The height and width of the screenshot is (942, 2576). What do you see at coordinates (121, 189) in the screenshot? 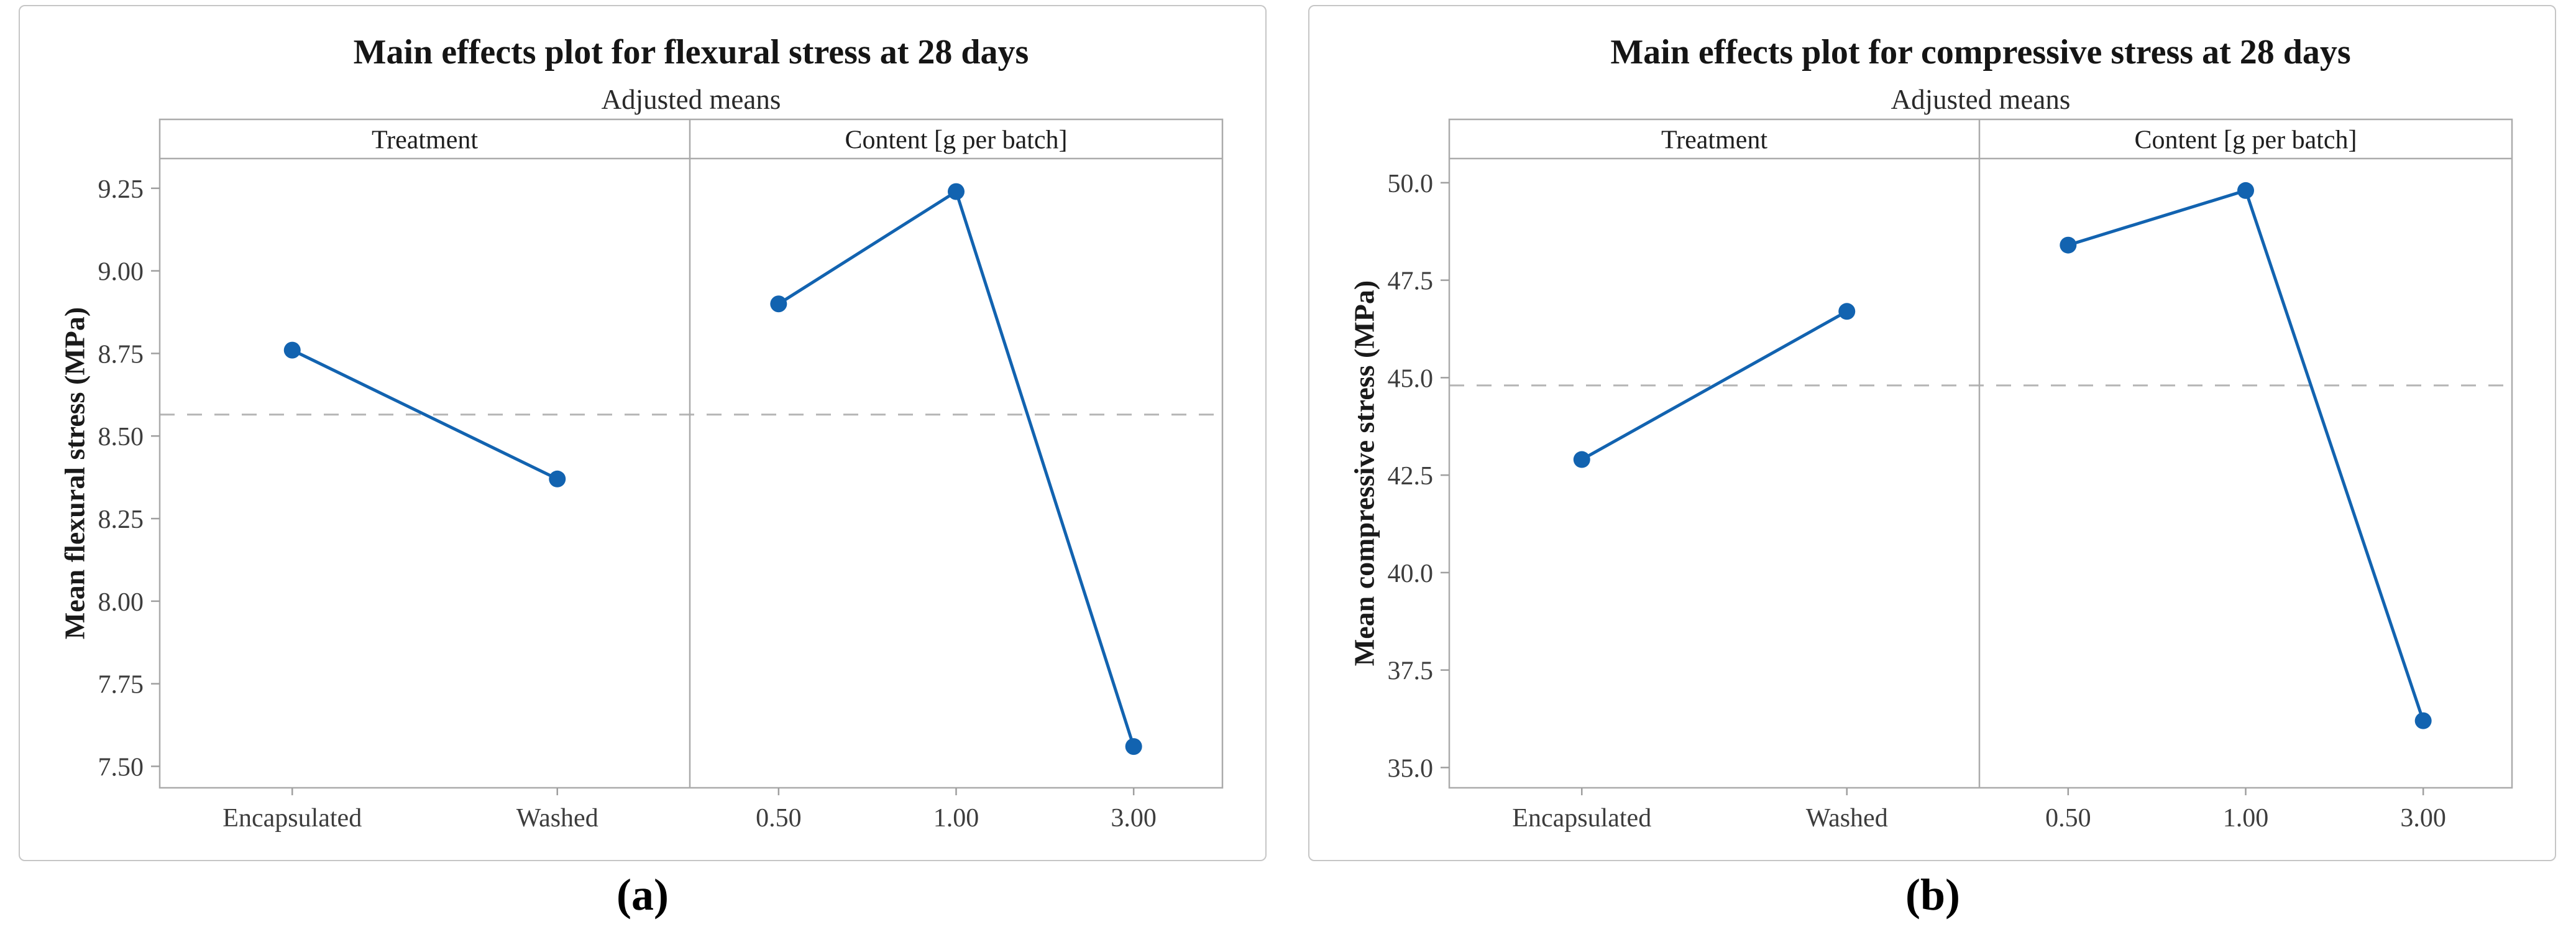
I see `y-tick-label: 9.25` at bounding box center [121, 189].